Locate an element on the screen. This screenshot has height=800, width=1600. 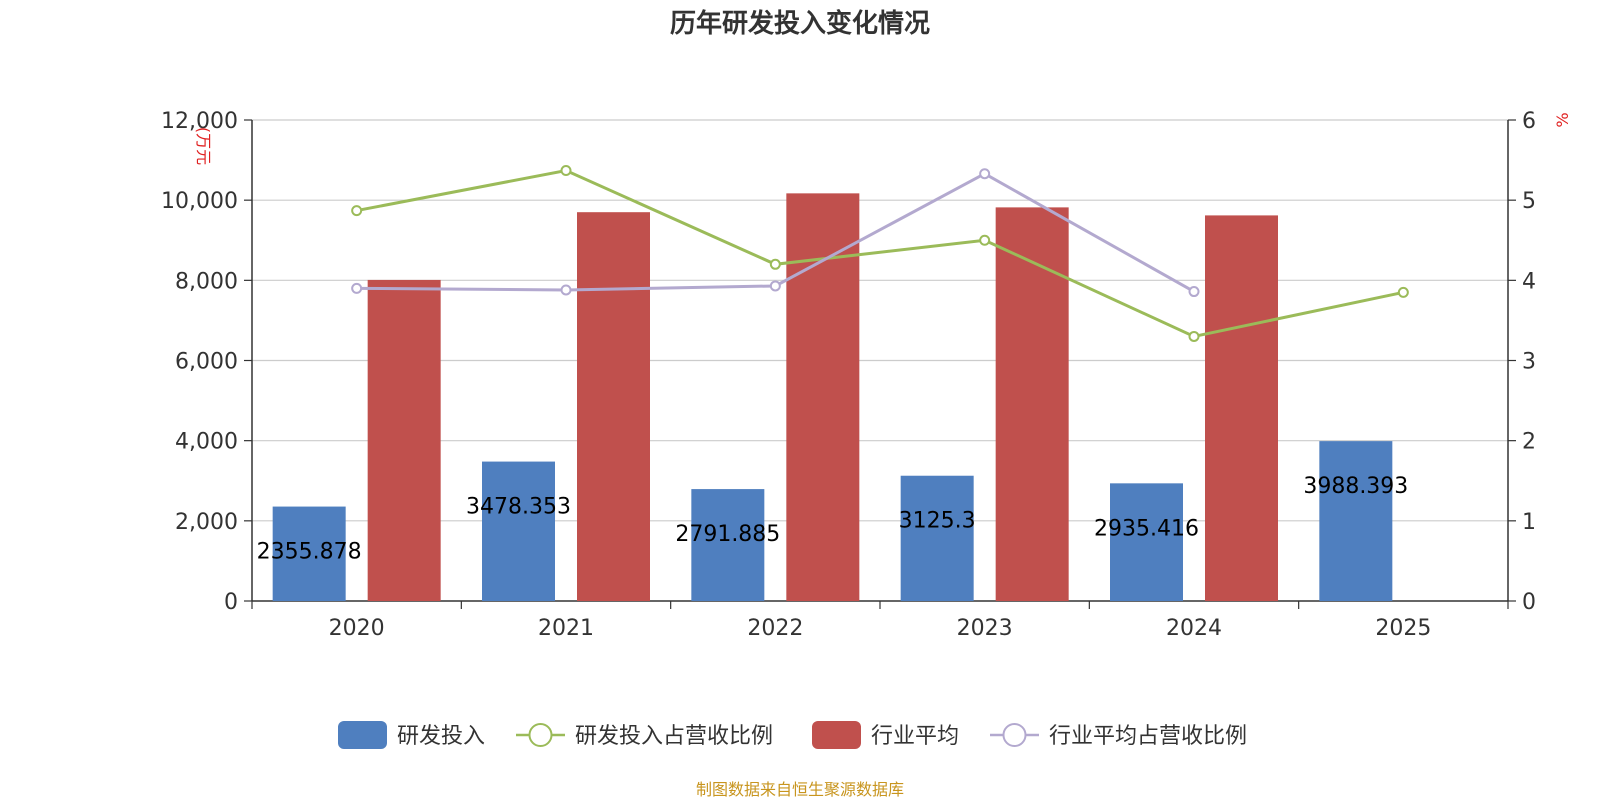
left-tick-label: 8,000 is located at coordinates (206, 281).